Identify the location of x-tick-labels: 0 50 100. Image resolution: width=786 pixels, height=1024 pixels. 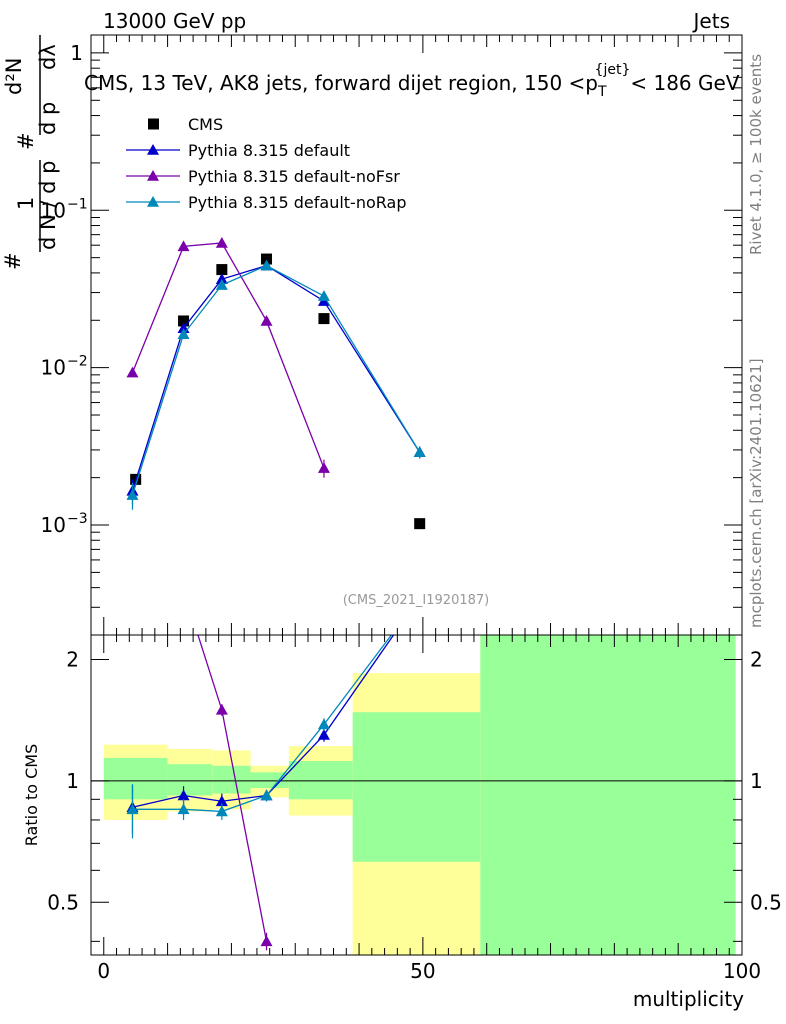
(429, 971).